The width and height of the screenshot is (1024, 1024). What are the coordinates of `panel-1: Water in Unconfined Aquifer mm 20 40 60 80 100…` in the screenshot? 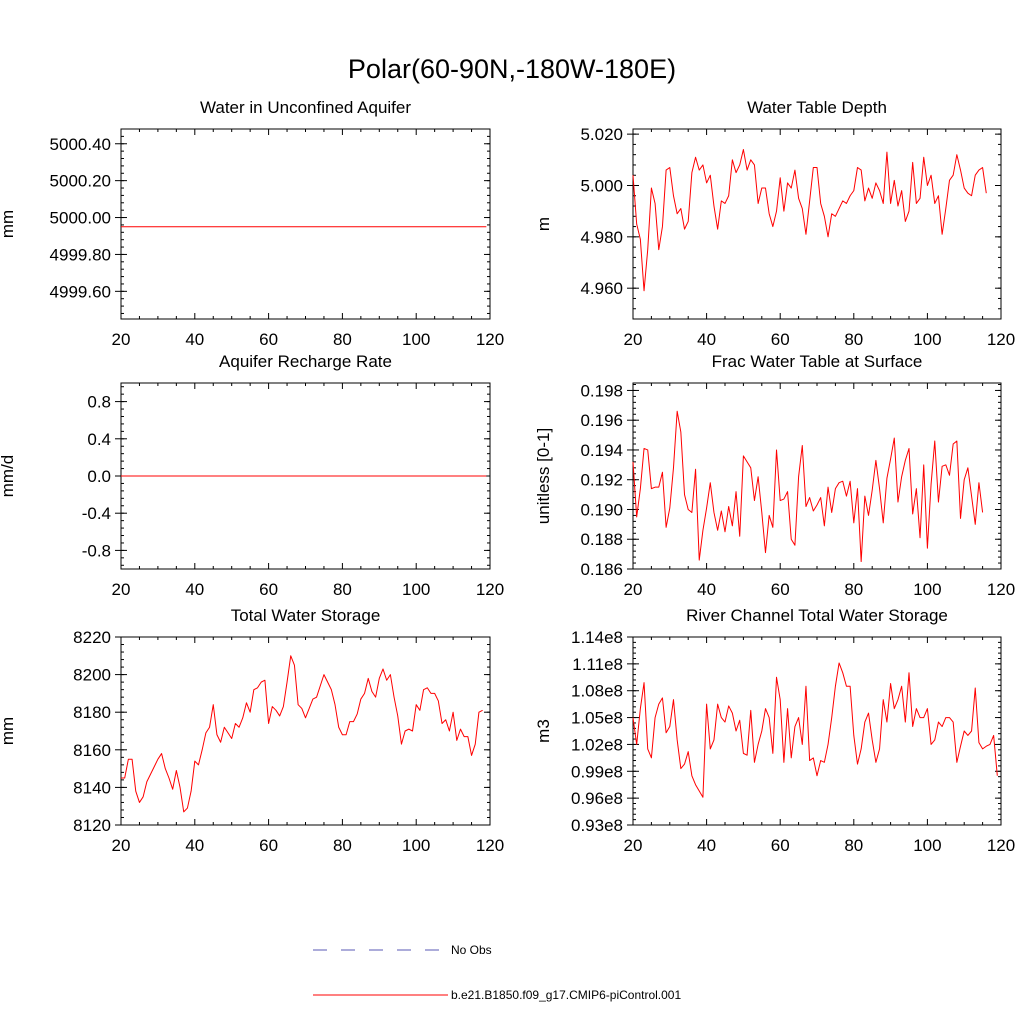 It's located at (252, 223).